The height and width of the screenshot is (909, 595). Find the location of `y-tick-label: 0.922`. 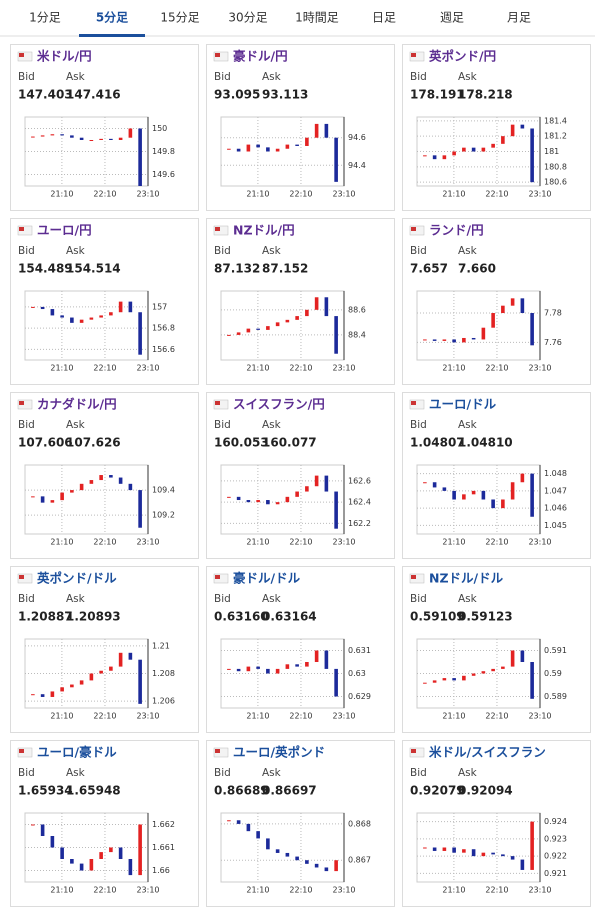

y-tick-label: 0.922 is located at coordinates (555, 856).